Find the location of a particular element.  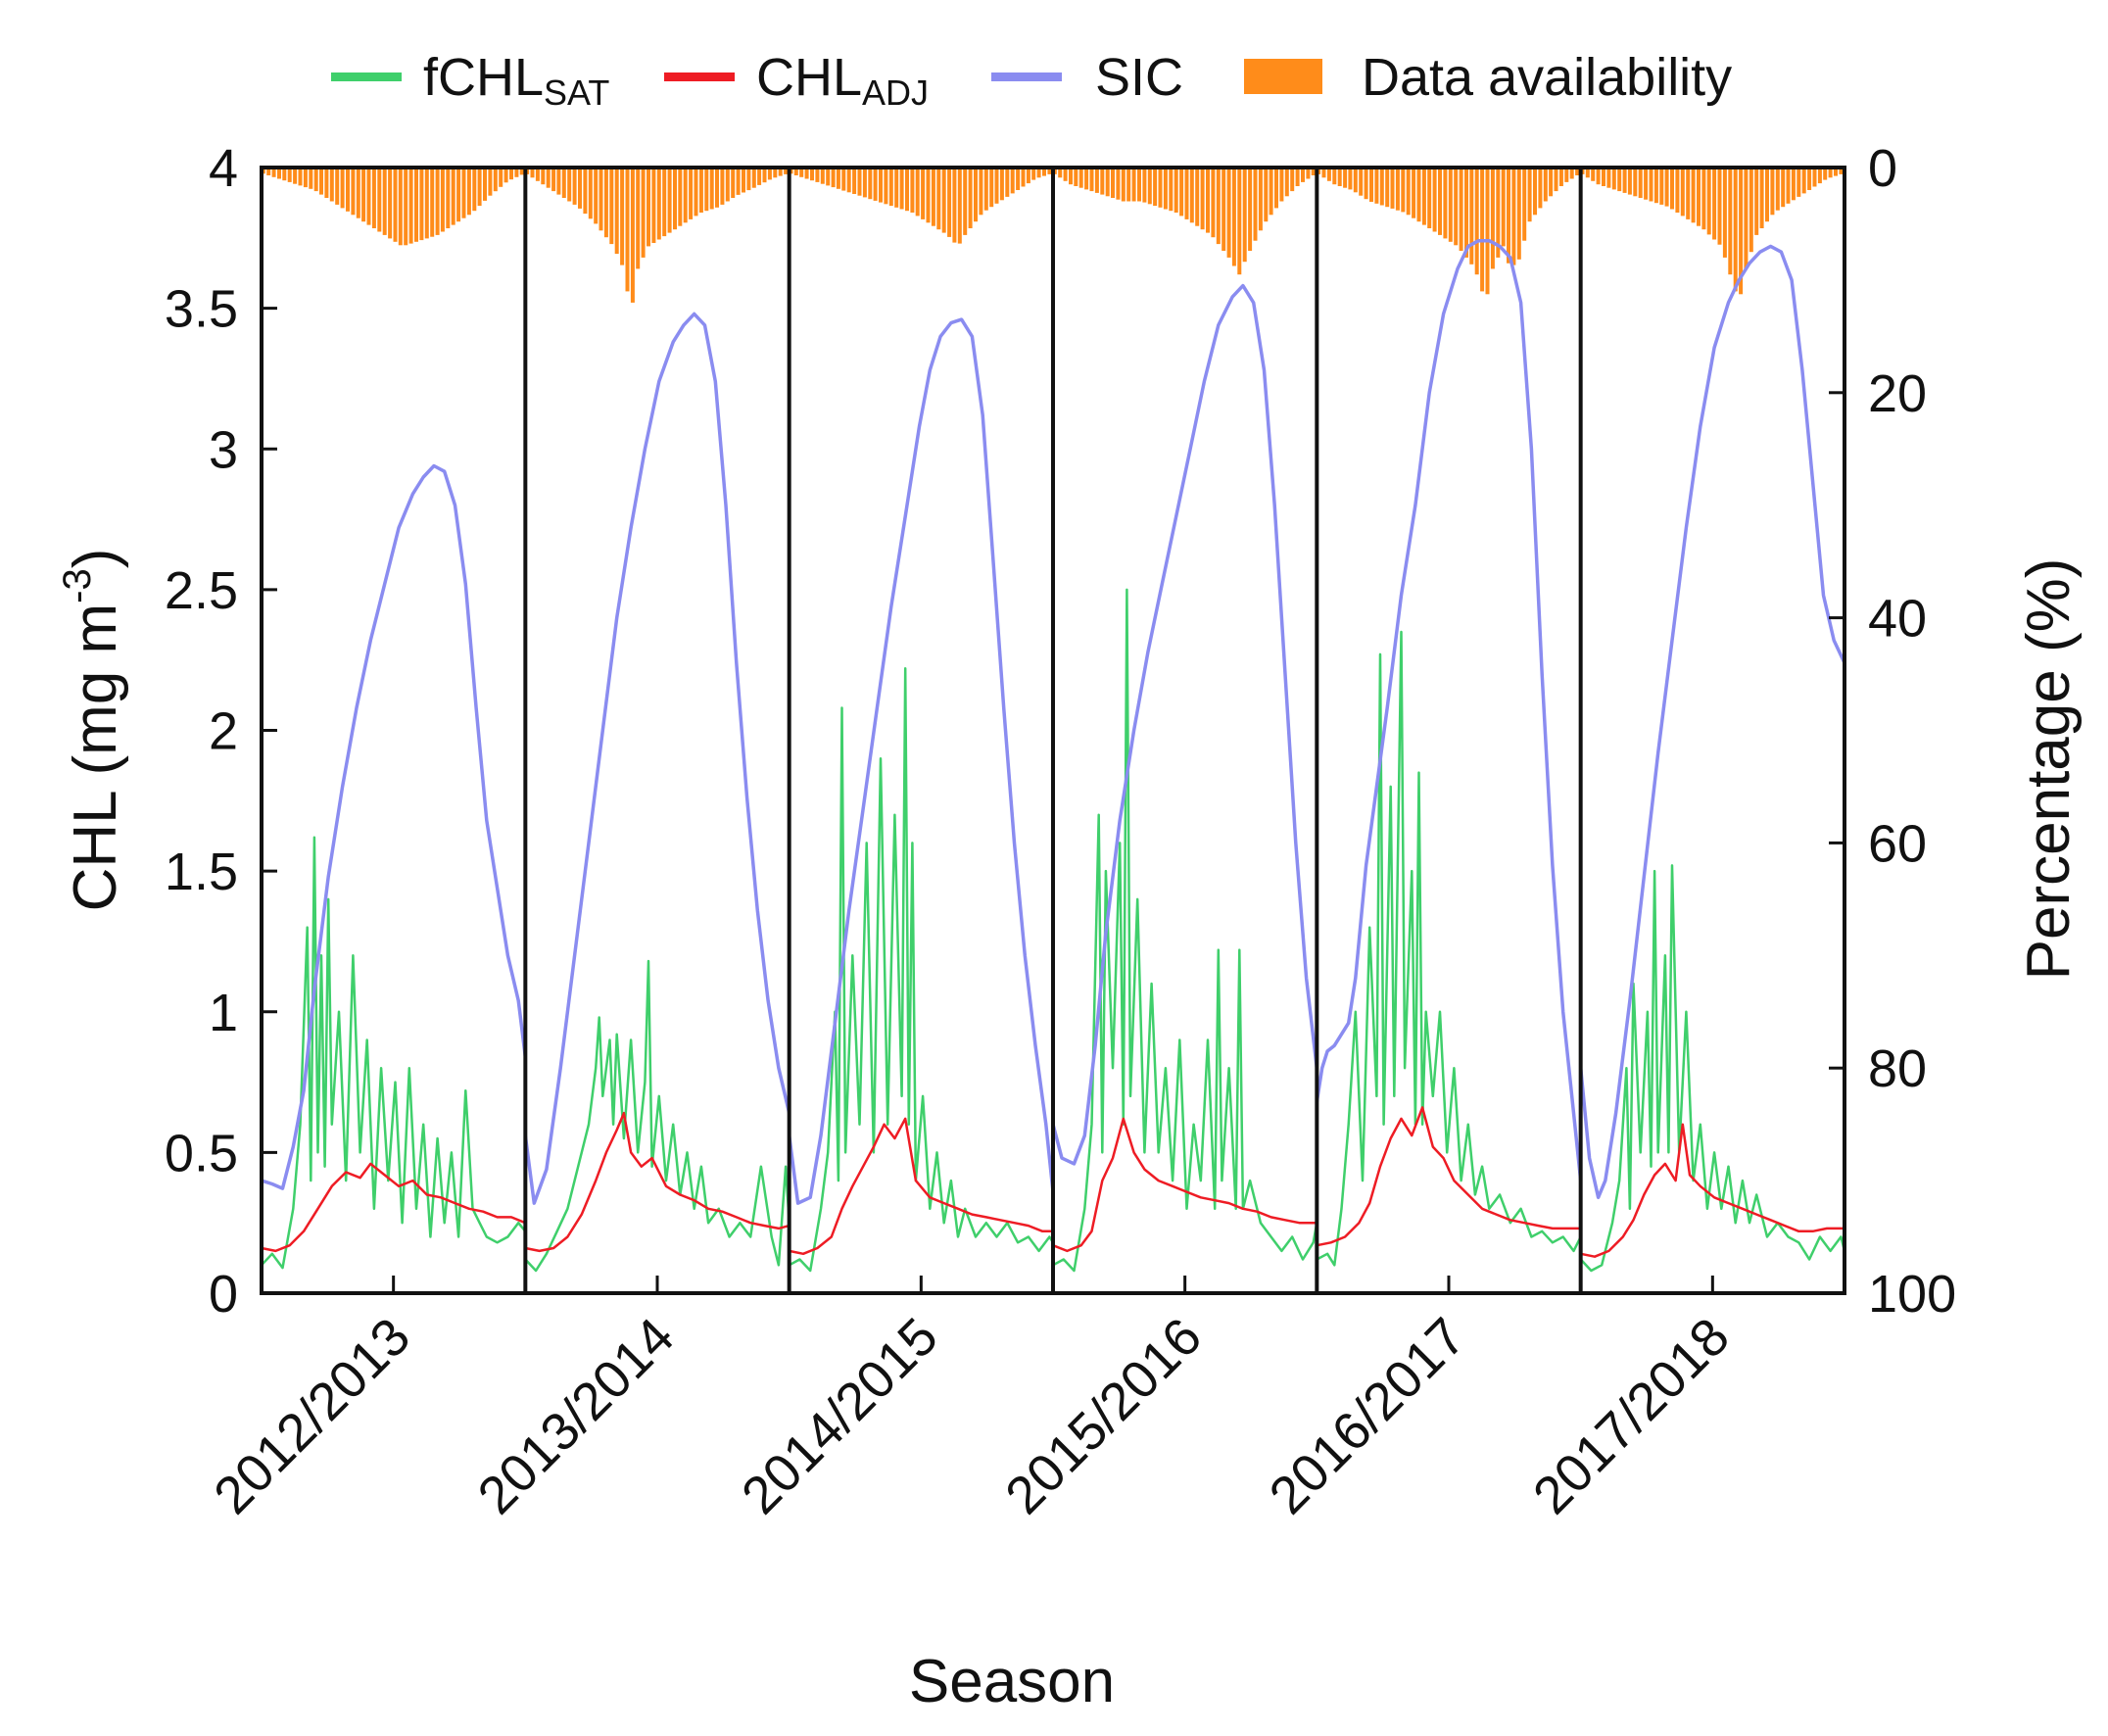

legend-label-sub: ADJ is located at coordinates (895, 92).